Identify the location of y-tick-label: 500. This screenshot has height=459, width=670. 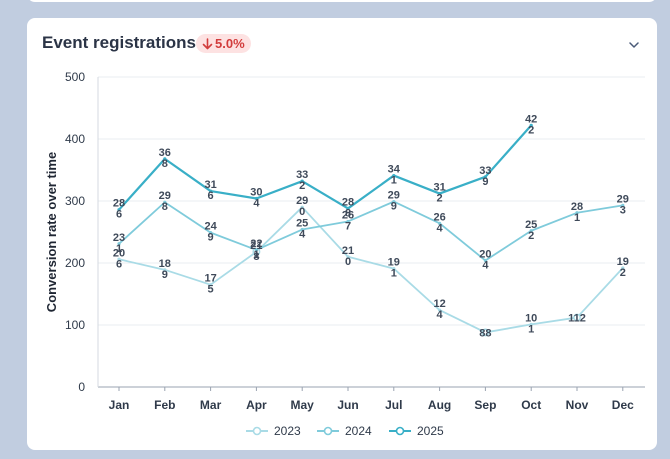
(75, 77).